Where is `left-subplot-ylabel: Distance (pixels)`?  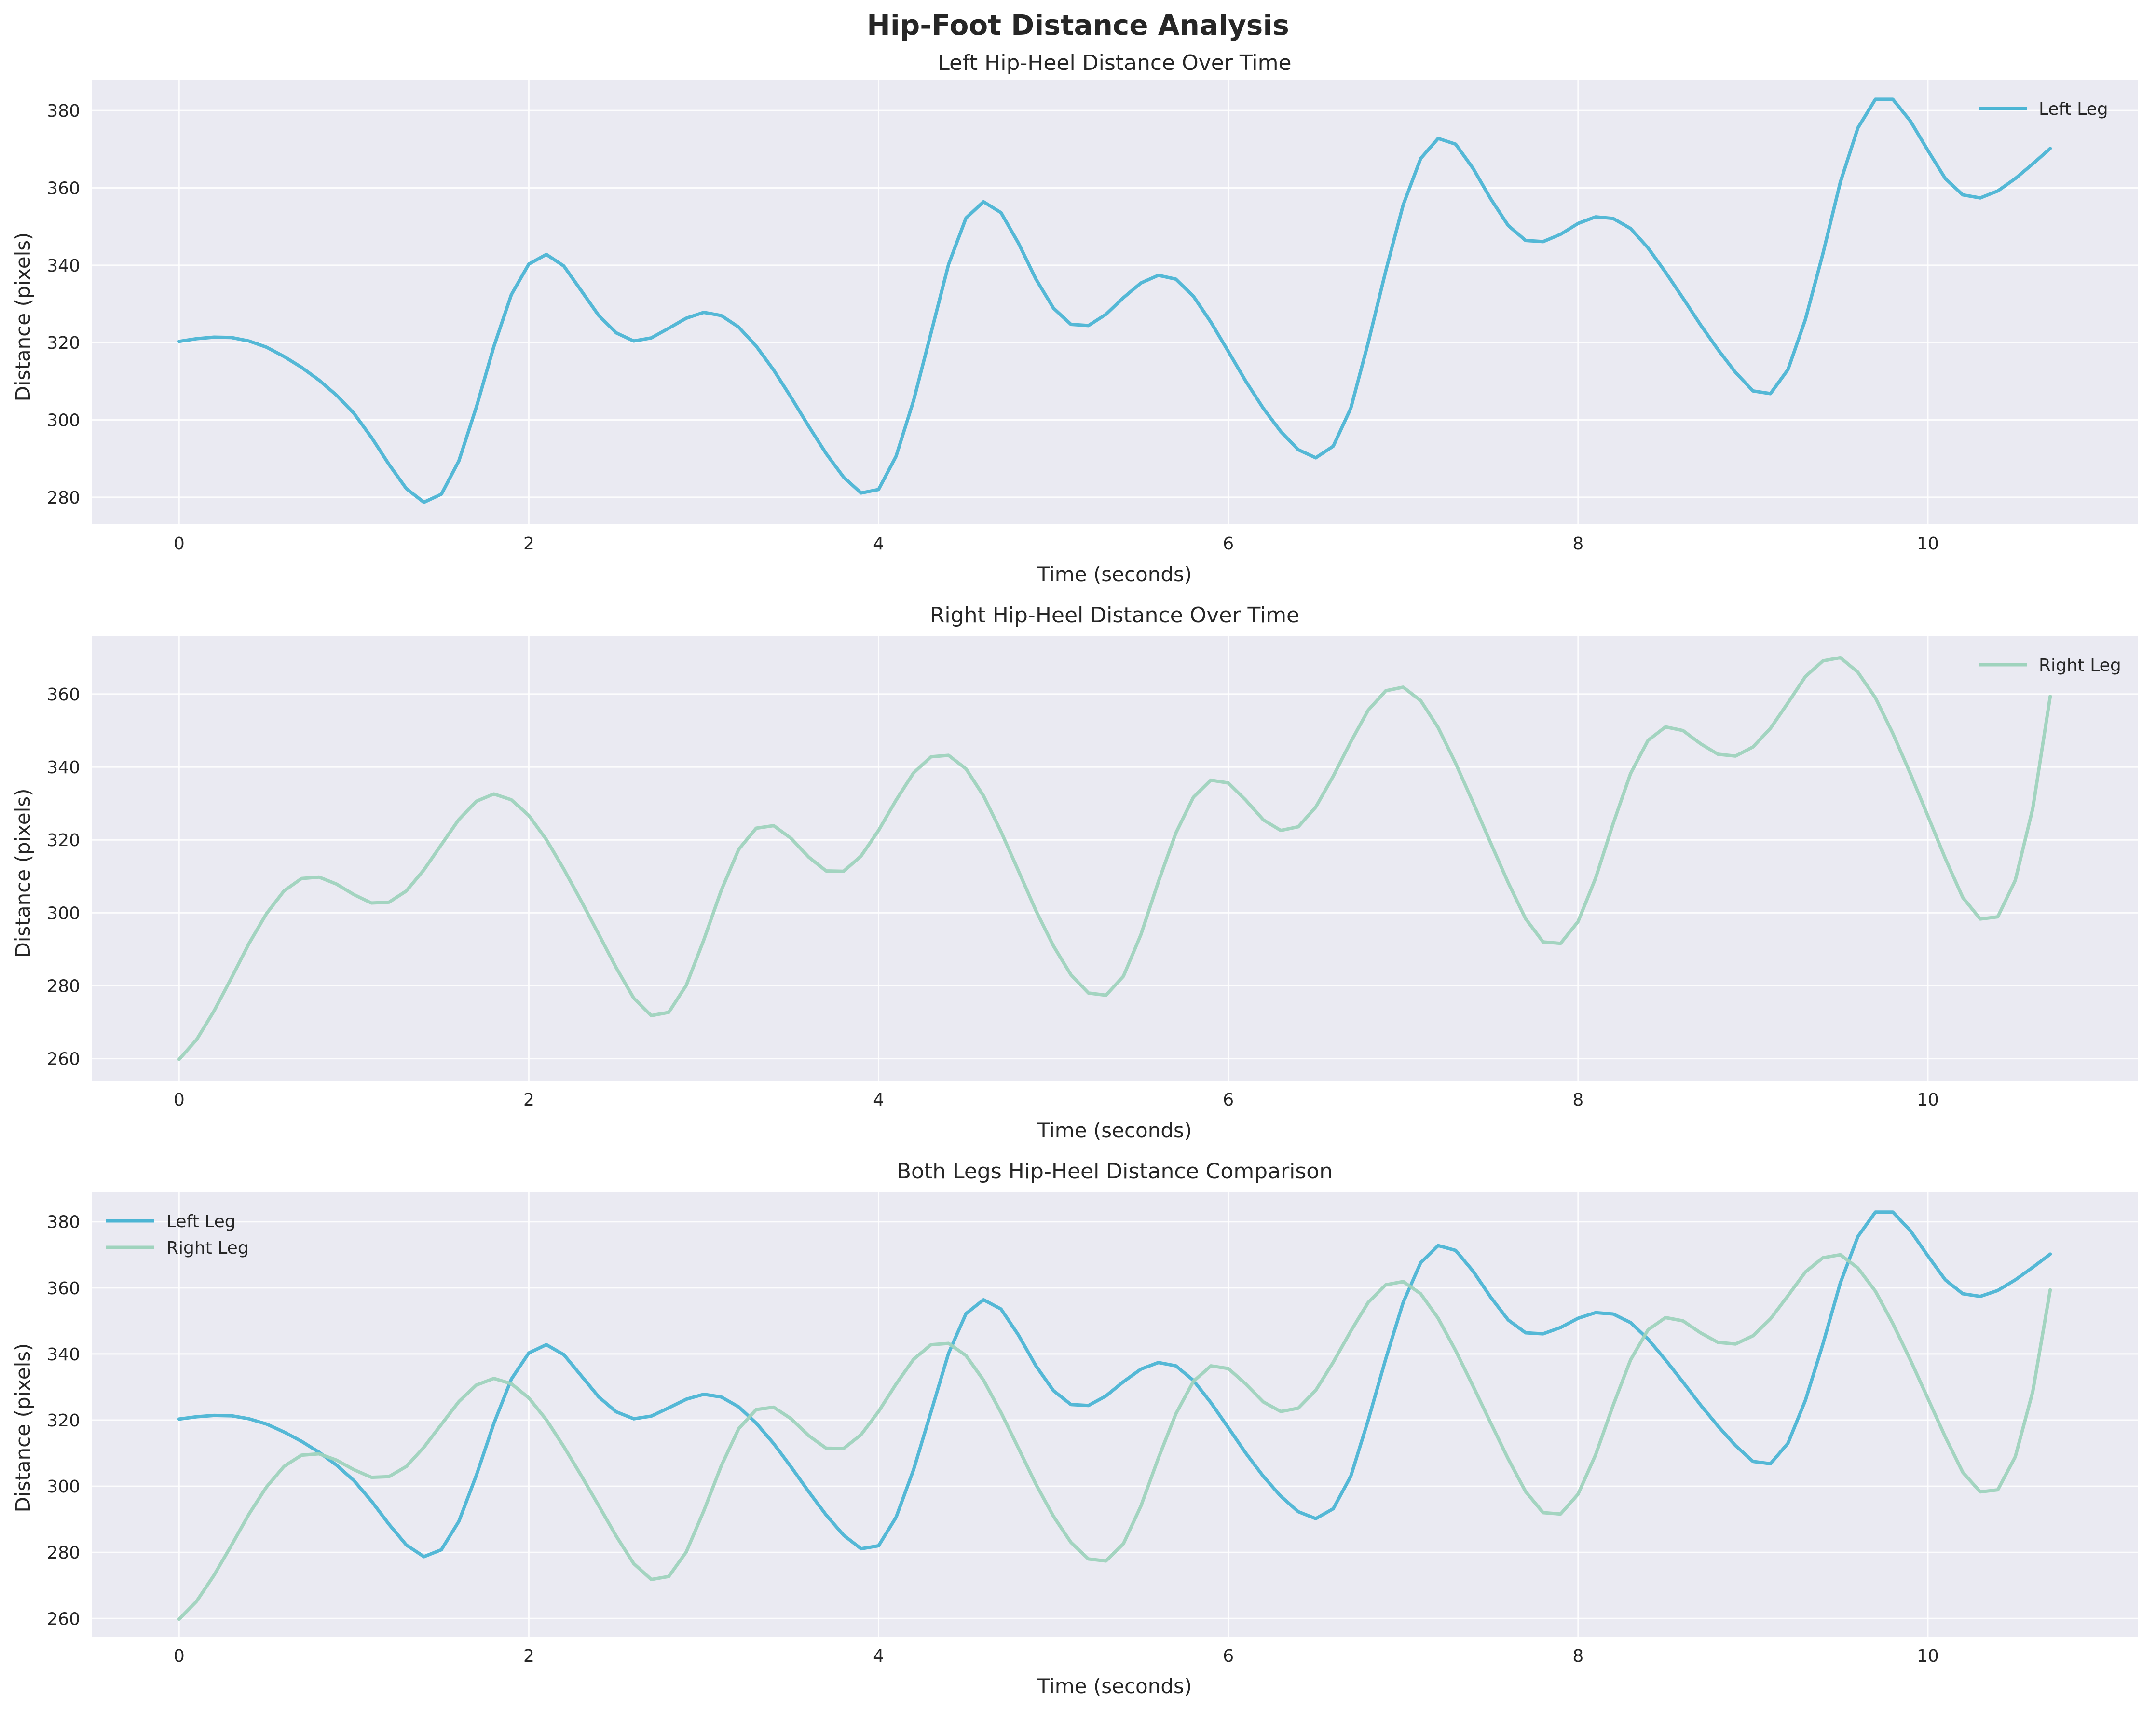 left-subplot-ylabel: Distance (pixels) is located at coordinates (23, 316).